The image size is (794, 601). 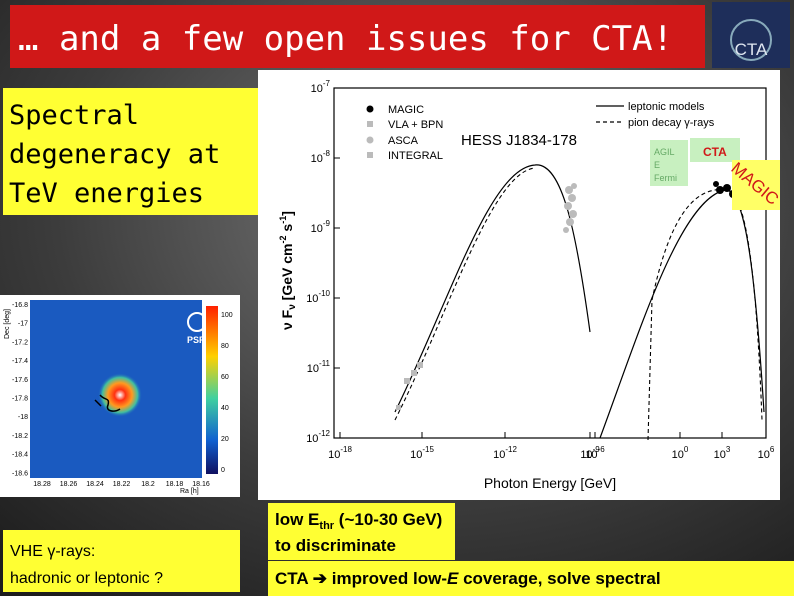 I want to click on tick-exp: 6, so click(x=772, y=449).